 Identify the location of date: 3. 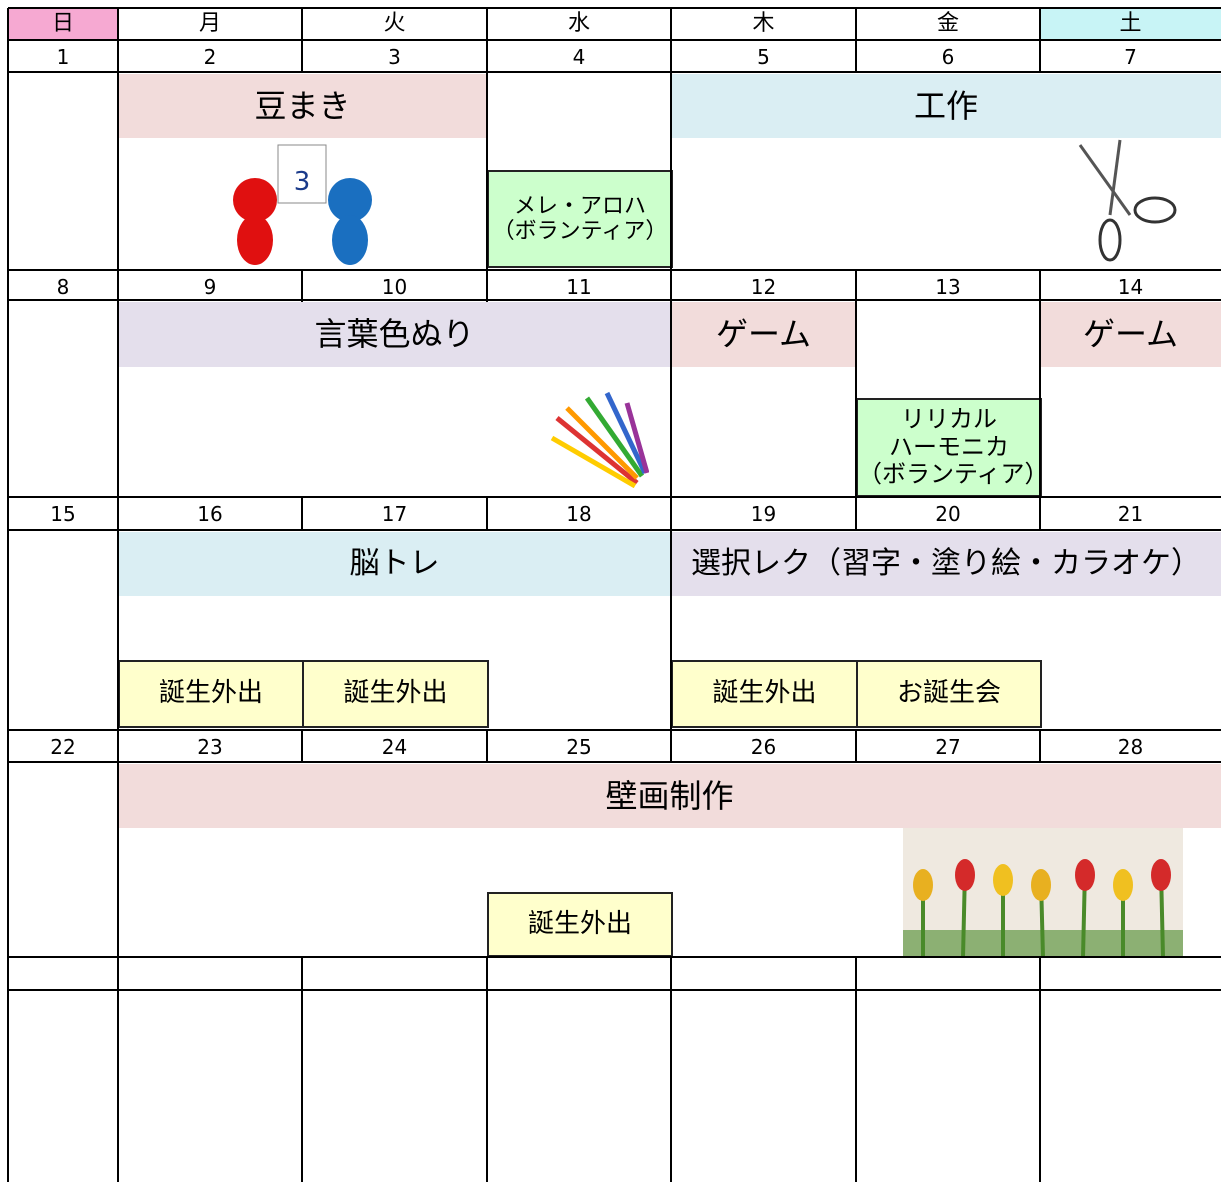
(394, 57).